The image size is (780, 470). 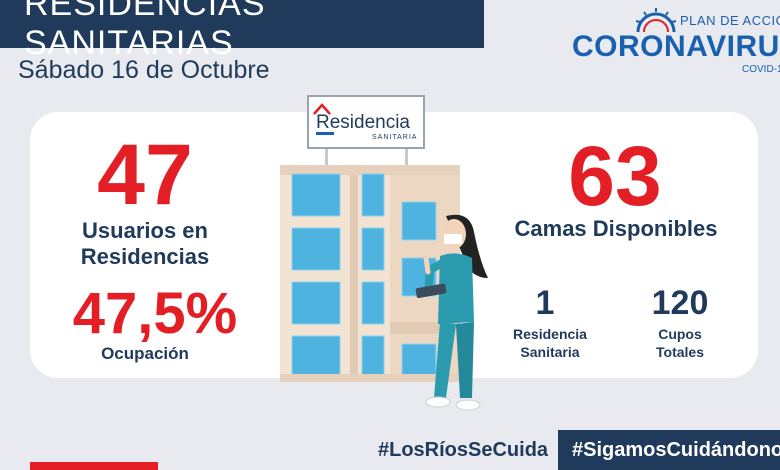 What do you see at coordinates (616, 228) in the screenshot?
I see `beds-label: Camas Disponibles` at bounding box center [616, 228].